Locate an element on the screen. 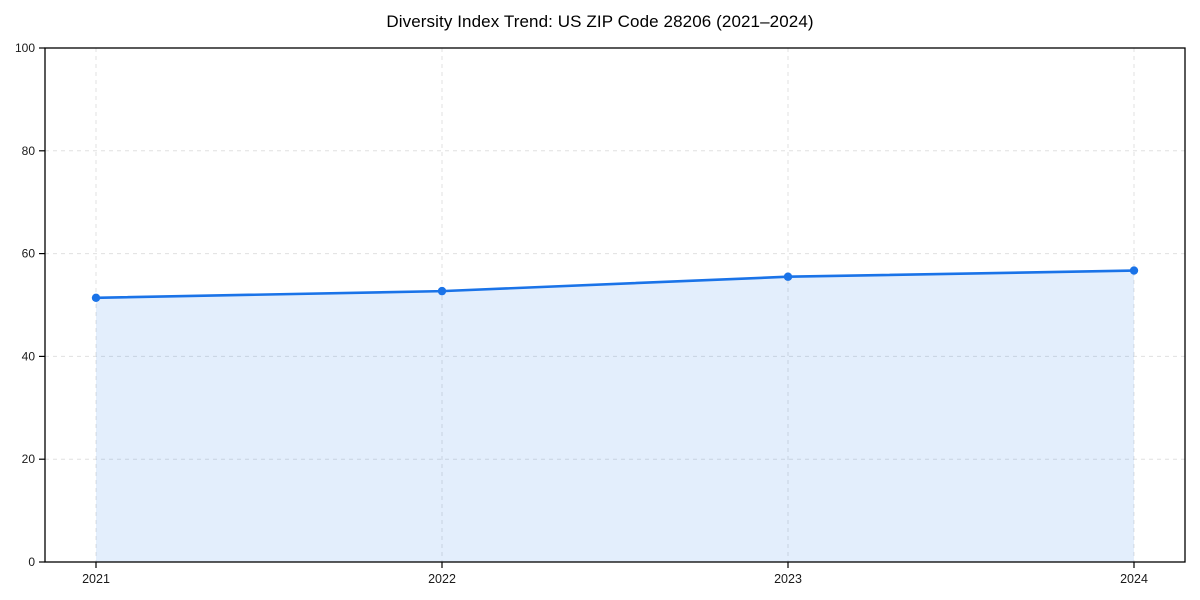 Image resolution: width=1200 pixels, height=600 pixels. y-tick-label: 40 is located at coordinates (29, 356).